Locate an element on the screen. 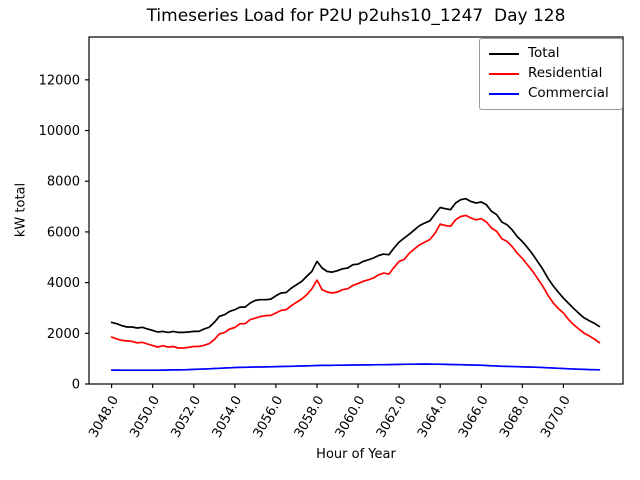  x-tick-label: 3064.0 is located at coordinates (433, 417).